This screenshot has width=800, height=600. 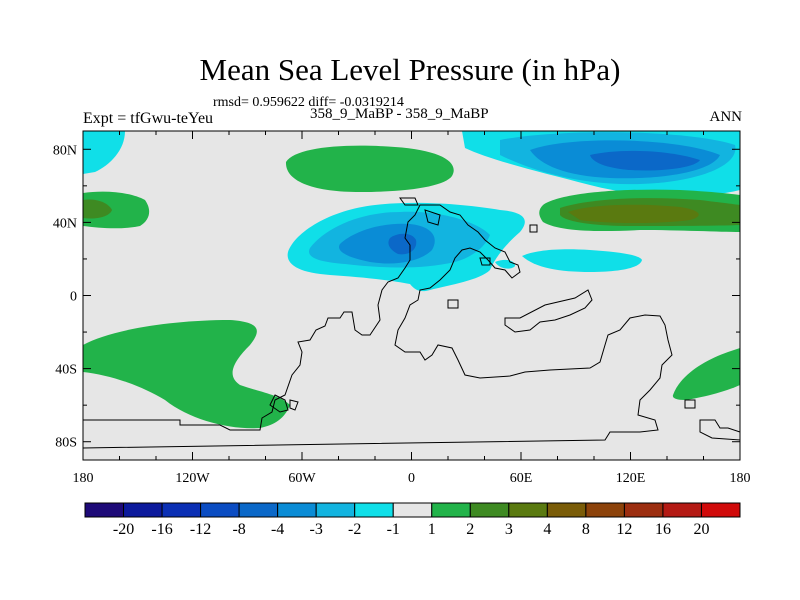 I want to click on stats-text: rmsd= 0.959622 diff= -0.0319214, so click(x=308, y=102).